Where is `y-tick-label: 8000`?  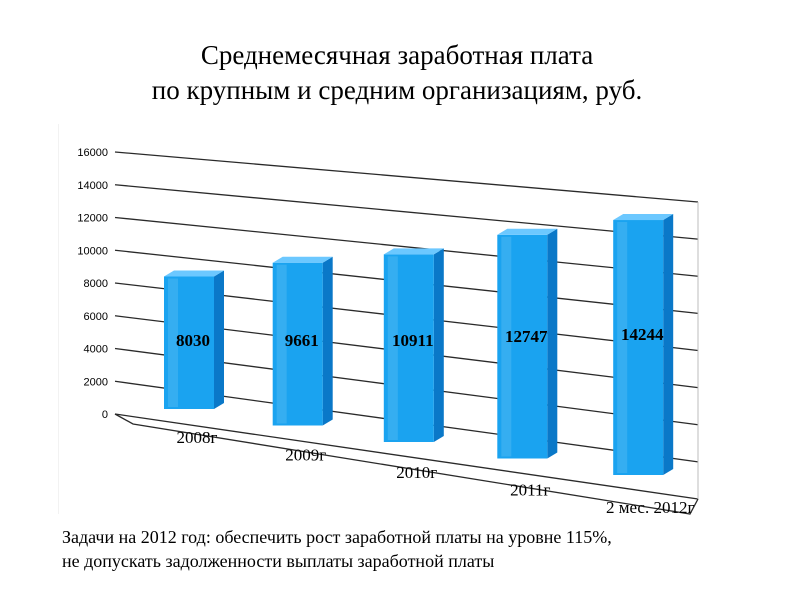
y-tick-label: 8000 is located at coordinates (96, 284).